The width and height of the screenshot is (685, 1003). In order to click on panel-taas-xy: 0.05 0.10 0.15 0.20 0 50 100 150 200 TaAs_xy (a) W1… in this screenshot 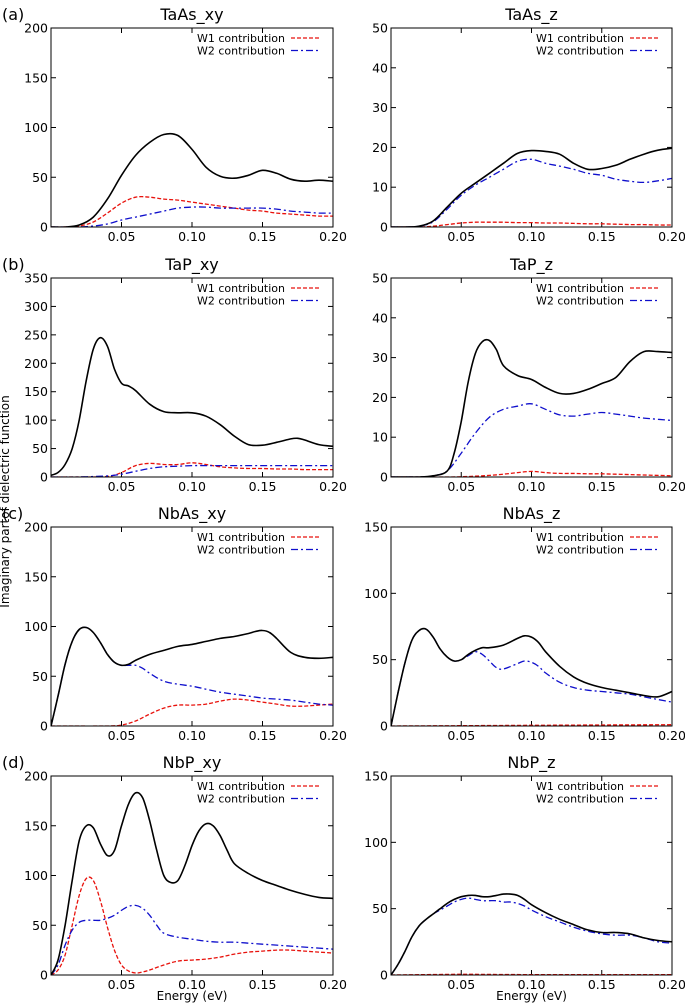, I will do `click(174, 124)`.